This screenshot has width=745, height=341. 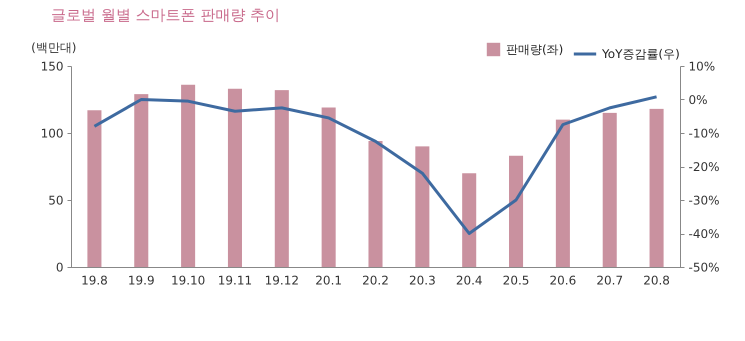 I want to click on y2-tick-label: 0%, so click(x=698, y=100).